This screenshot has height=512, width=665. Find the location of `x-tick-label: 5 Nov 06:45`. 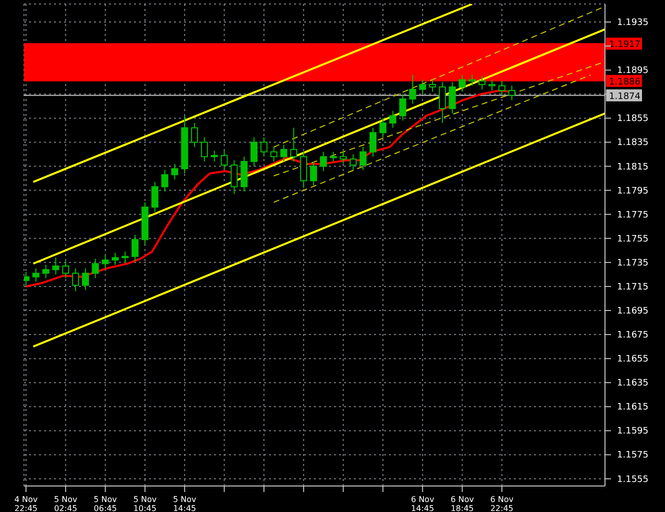

x-tick-label: 5 Nov 06:45 is located at coordinates (106, 503).